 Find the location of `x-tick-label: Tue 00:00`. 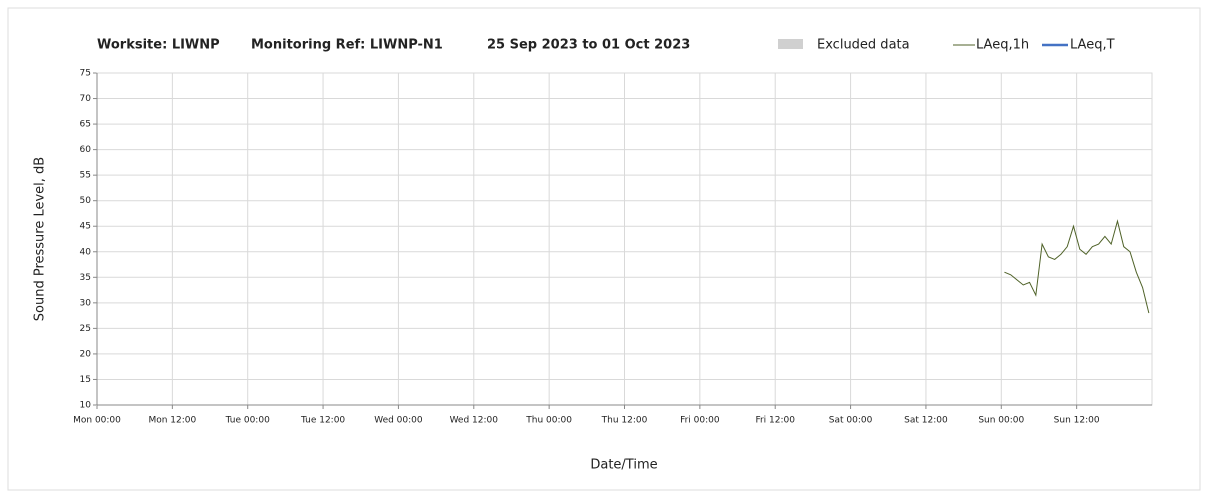

x-tick-label: Tue 00:00 is located at coordinates (247, 421).